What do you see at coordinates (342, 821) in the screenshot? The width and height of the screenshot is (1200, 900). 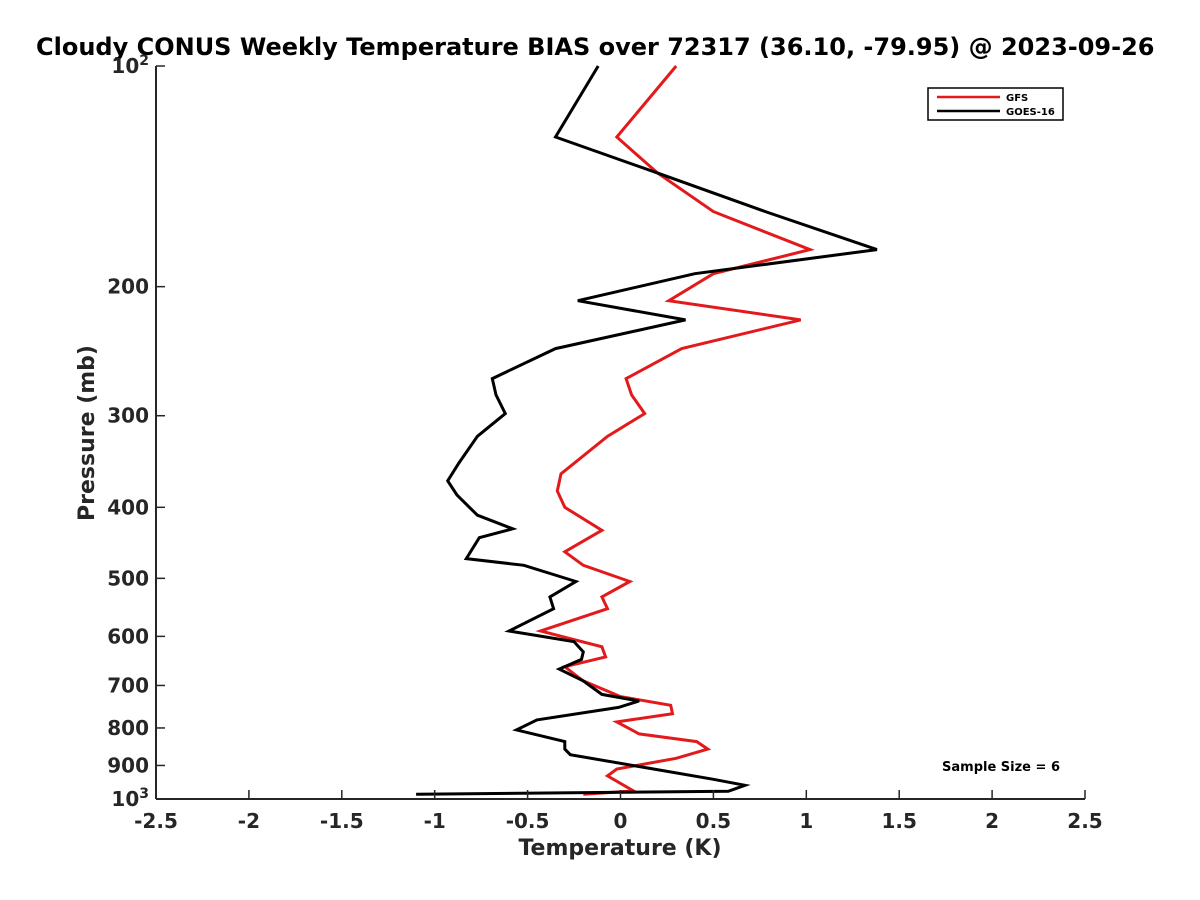 I see `x-tick-label: -1.5` at bounding box center [342, 821].